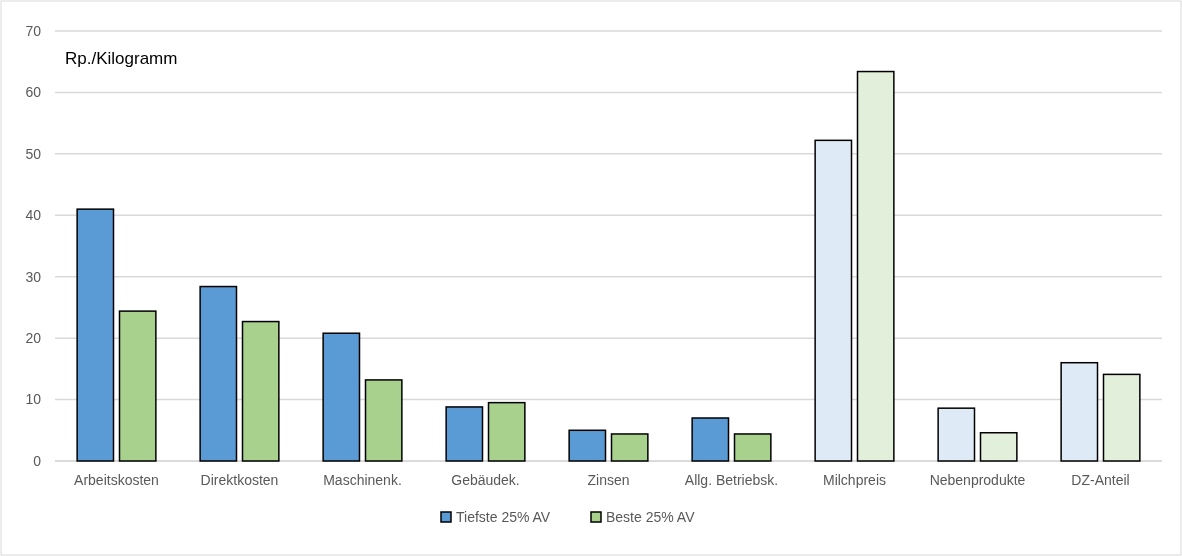 The image size is (1182, 556). I want to click on y-tick-label: 40, so click(33, 215).